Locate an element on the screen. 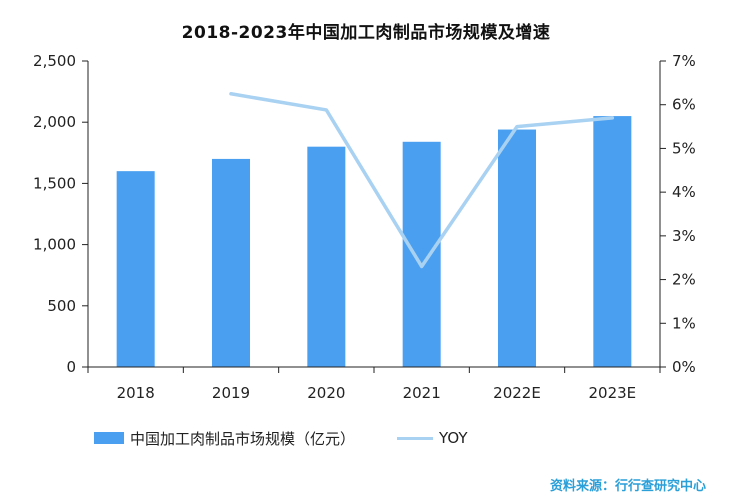  left-tick-label: 1,500 is located at coordinates (54, 183).